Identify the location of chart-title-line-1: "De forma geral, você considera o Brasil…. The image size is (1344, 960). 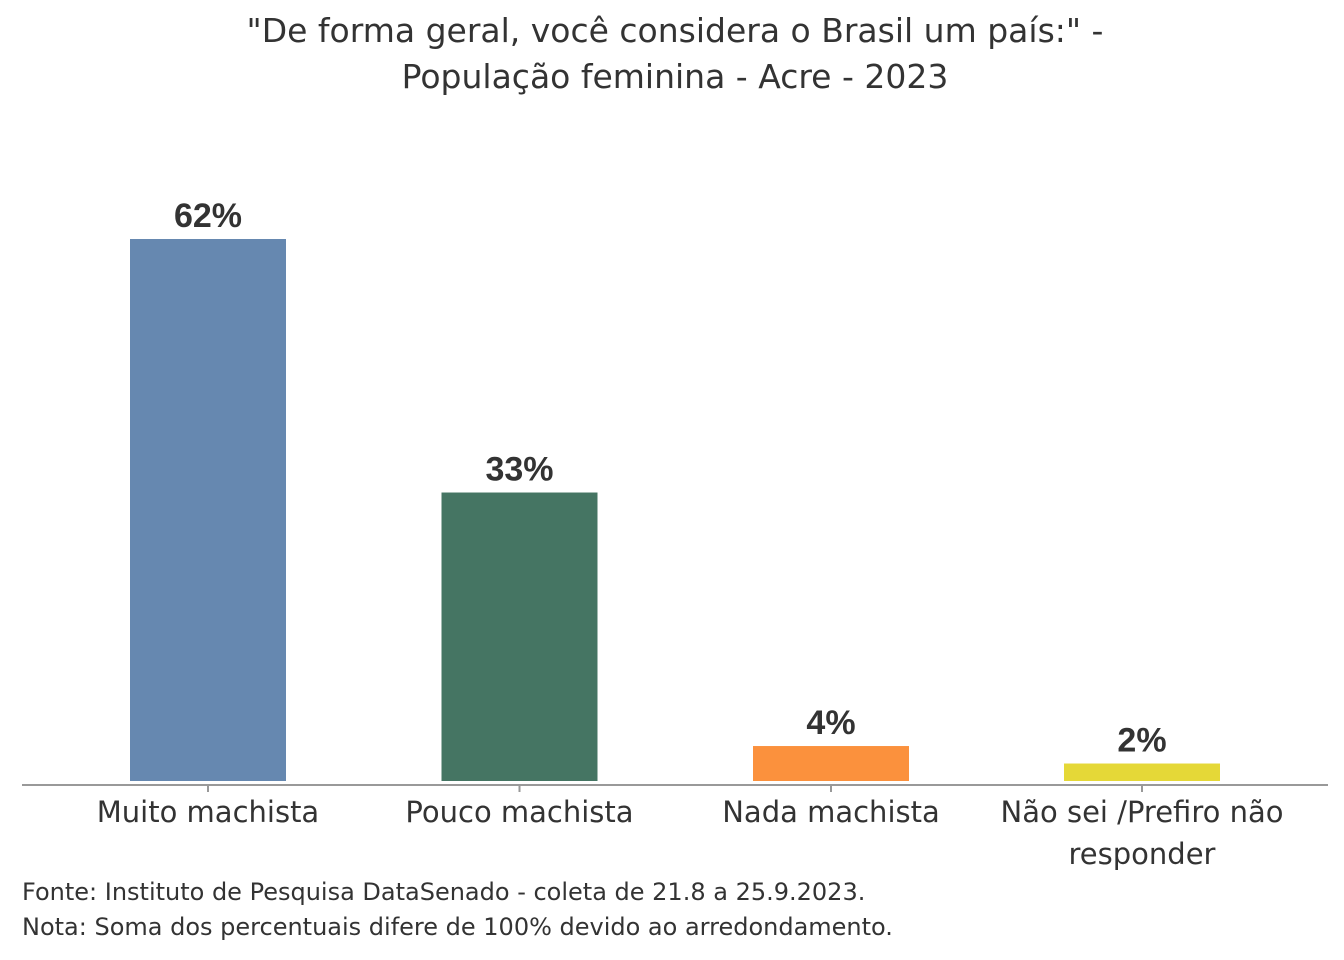
(675, 30).